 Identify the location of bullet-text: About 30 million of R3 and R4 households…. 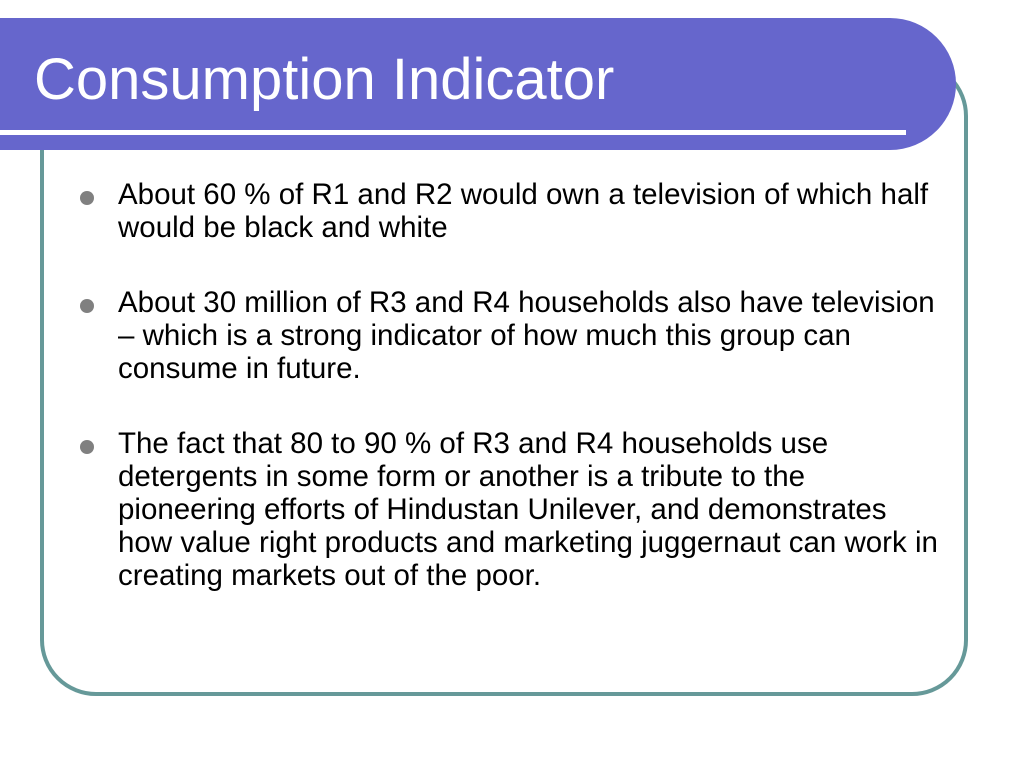
(526, 335).